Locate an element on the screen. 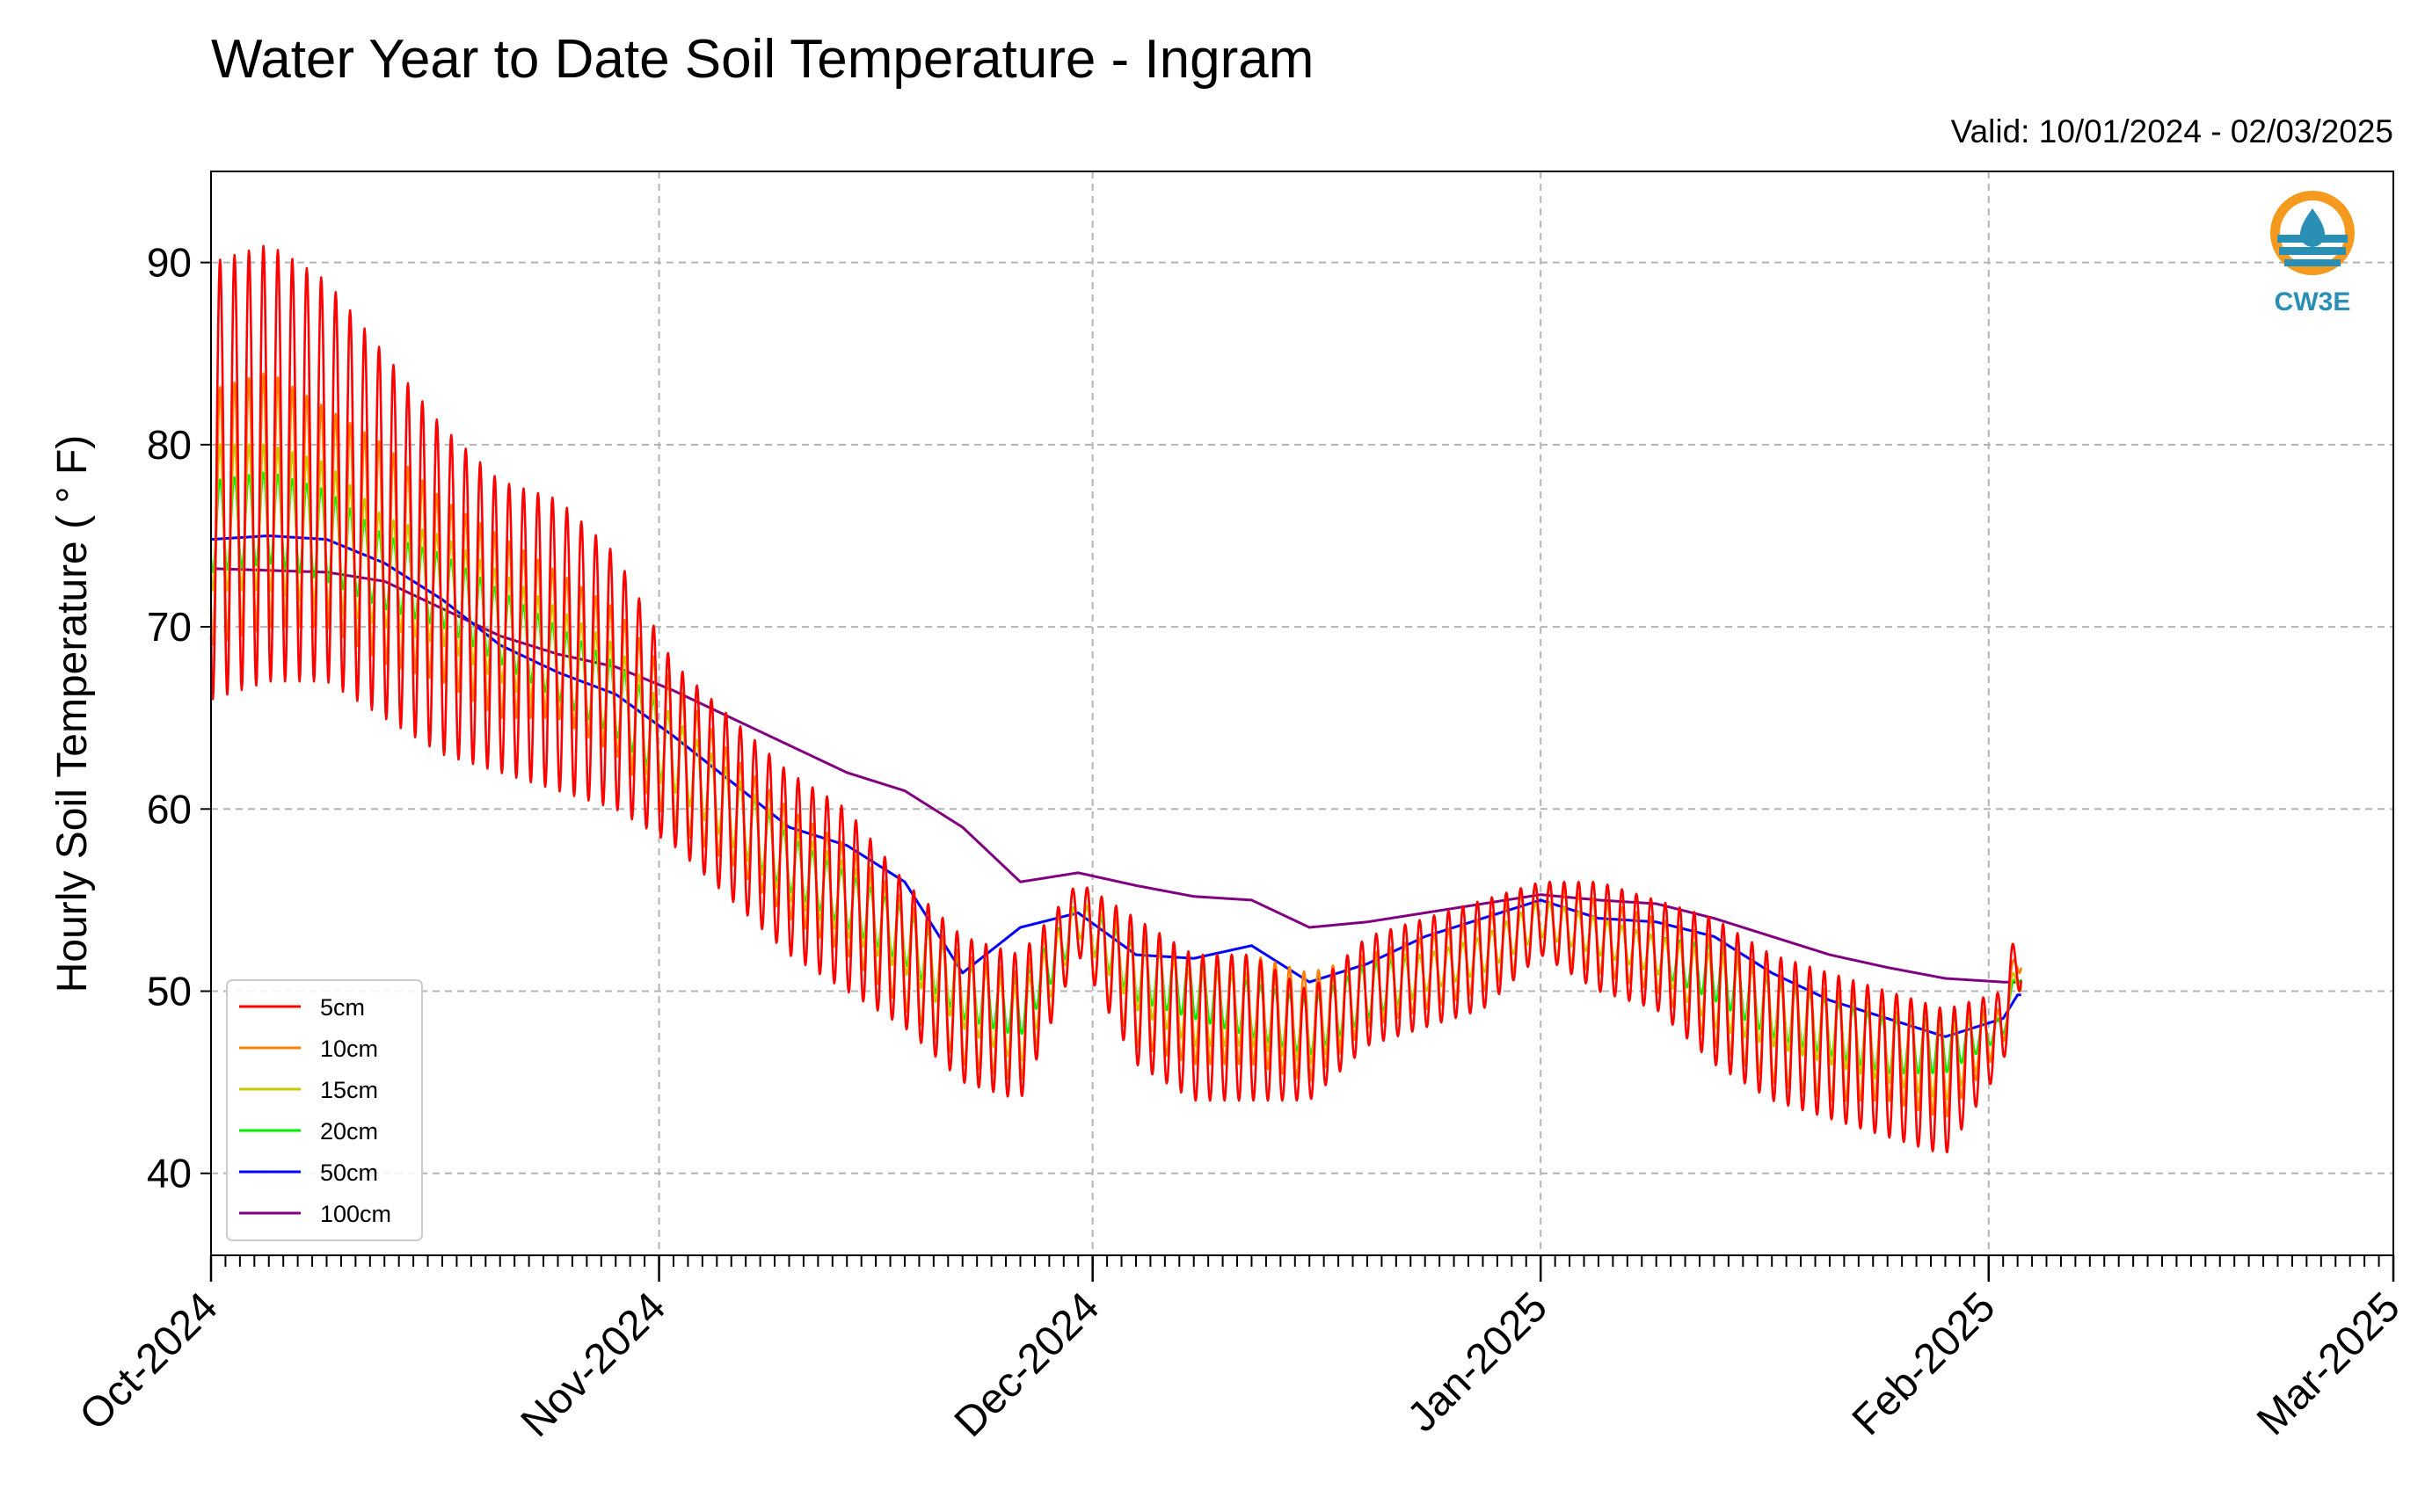  cw3e-logo: CW3E is located at coordinates (2312, 254).